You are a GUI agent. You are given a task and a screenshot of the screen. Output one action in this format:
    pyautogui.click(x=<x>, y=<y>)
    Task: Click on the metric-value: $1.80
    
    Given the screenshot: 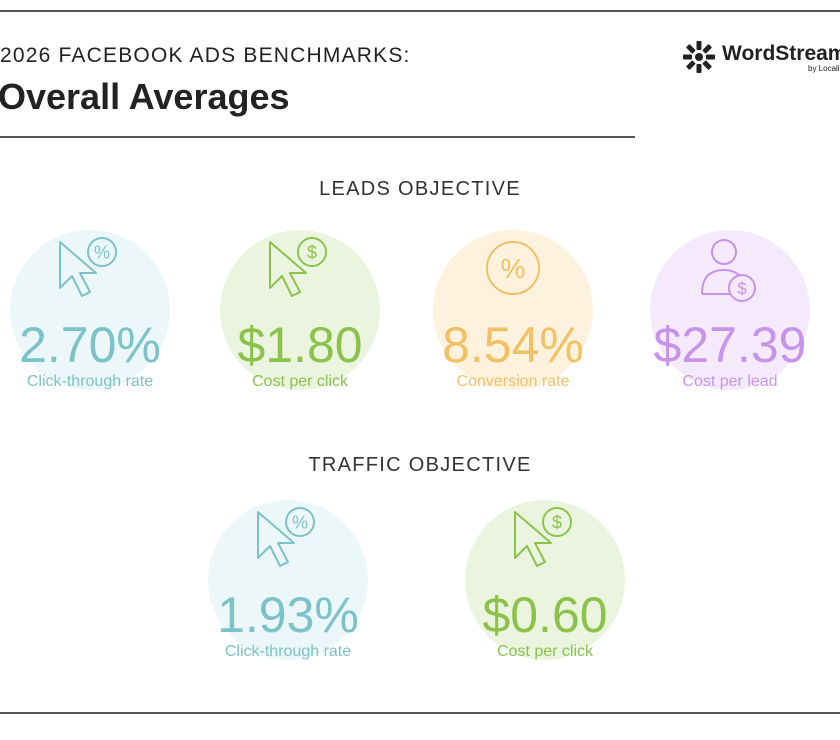 What is the action you would take?
    pyautogui.click(x=300, y=345)
    